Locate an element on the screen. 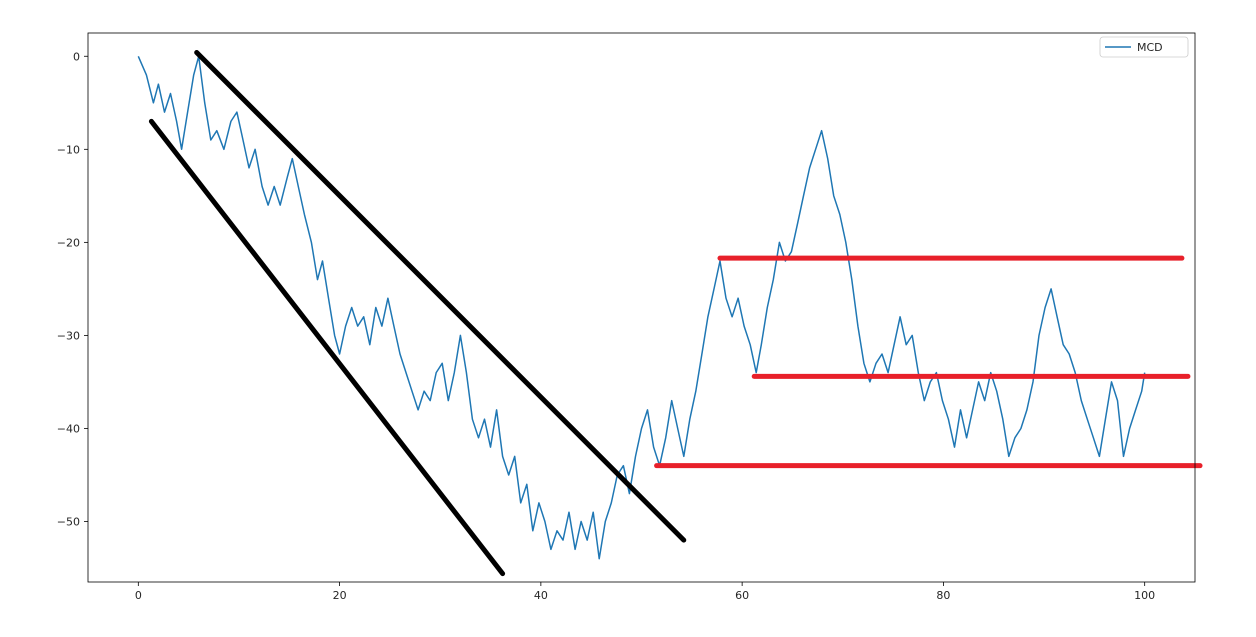  x-tick-label: 0 is located at coordinates (138, 595).